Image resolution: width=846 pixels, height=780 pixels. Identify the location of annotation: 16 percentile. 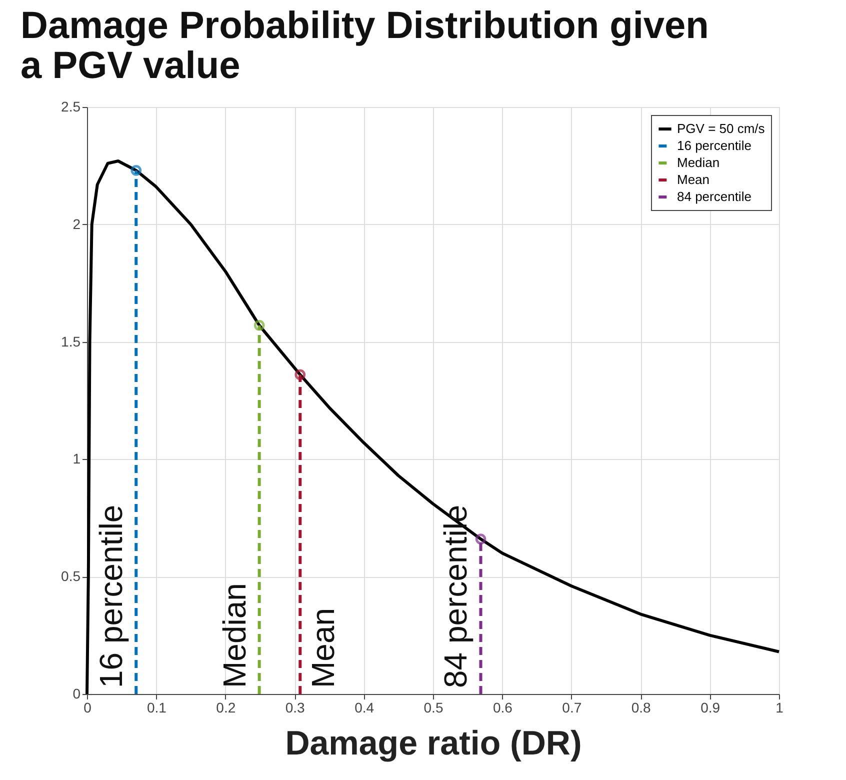
(111, 596).